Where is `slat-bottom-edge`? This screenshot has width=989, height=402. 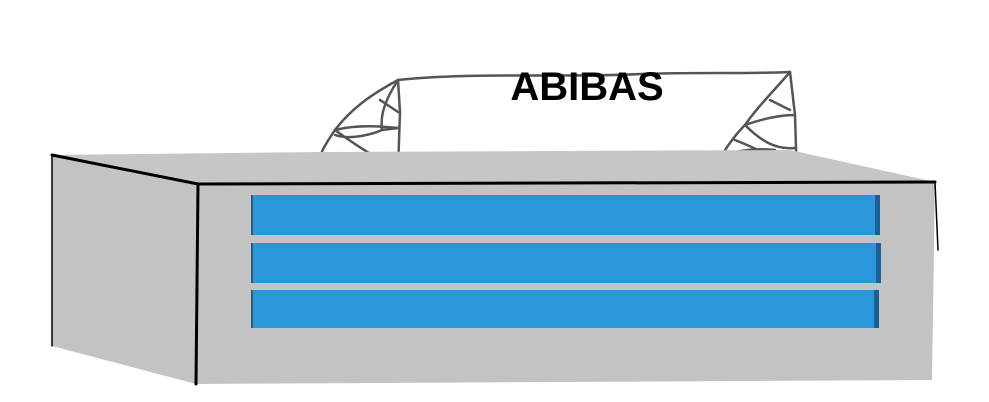
slat-bottom-edge is located at coordinates (876, 309).